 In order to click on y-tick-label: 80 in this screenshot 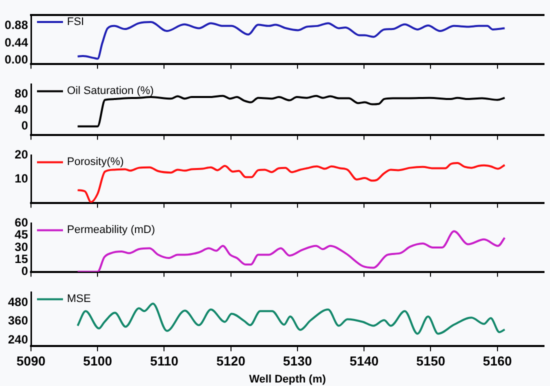, I will do `click(21, 93)`.